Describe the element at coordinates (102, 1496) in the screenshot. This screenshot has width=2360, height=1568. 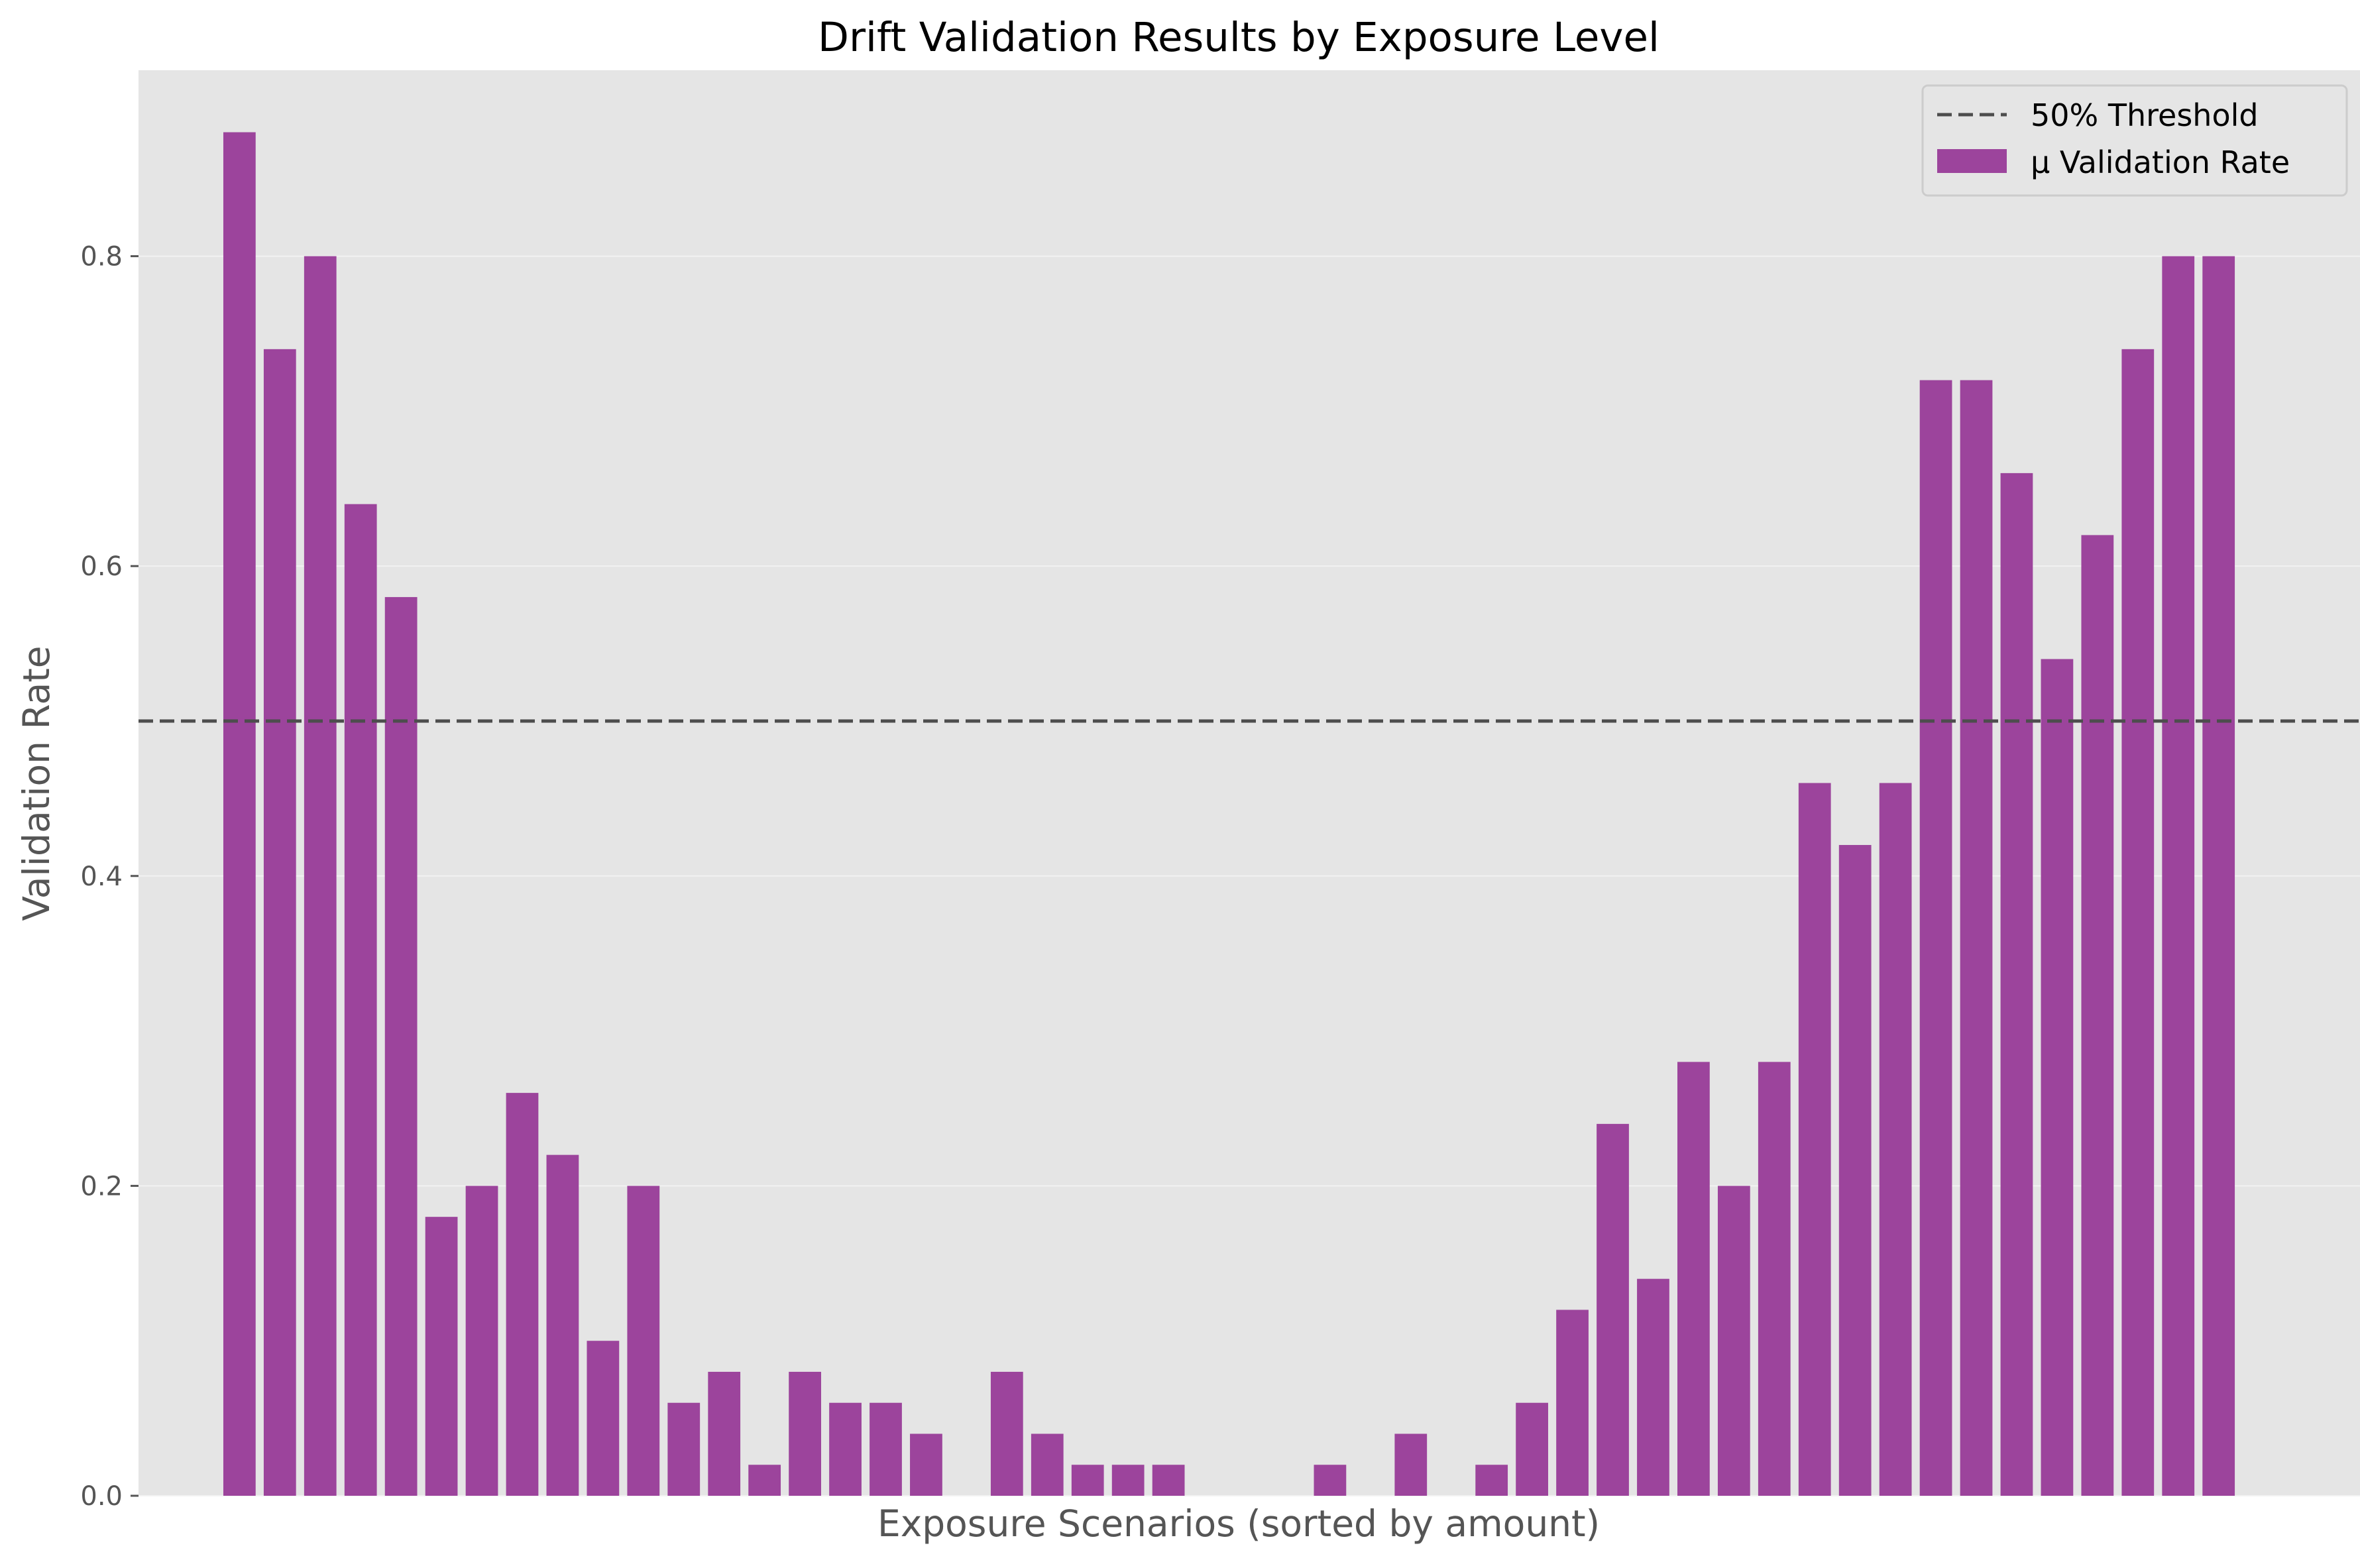
I see `y-tick-label: 0.0` at that location.